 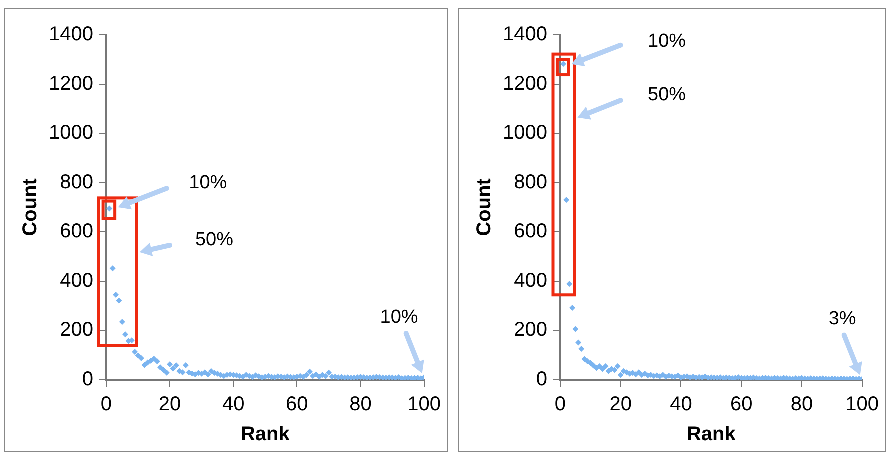 What do you see at coordinates (842, 319) in the screenshot?
I see `annotation: 3%` at bounding box center [842, 319].